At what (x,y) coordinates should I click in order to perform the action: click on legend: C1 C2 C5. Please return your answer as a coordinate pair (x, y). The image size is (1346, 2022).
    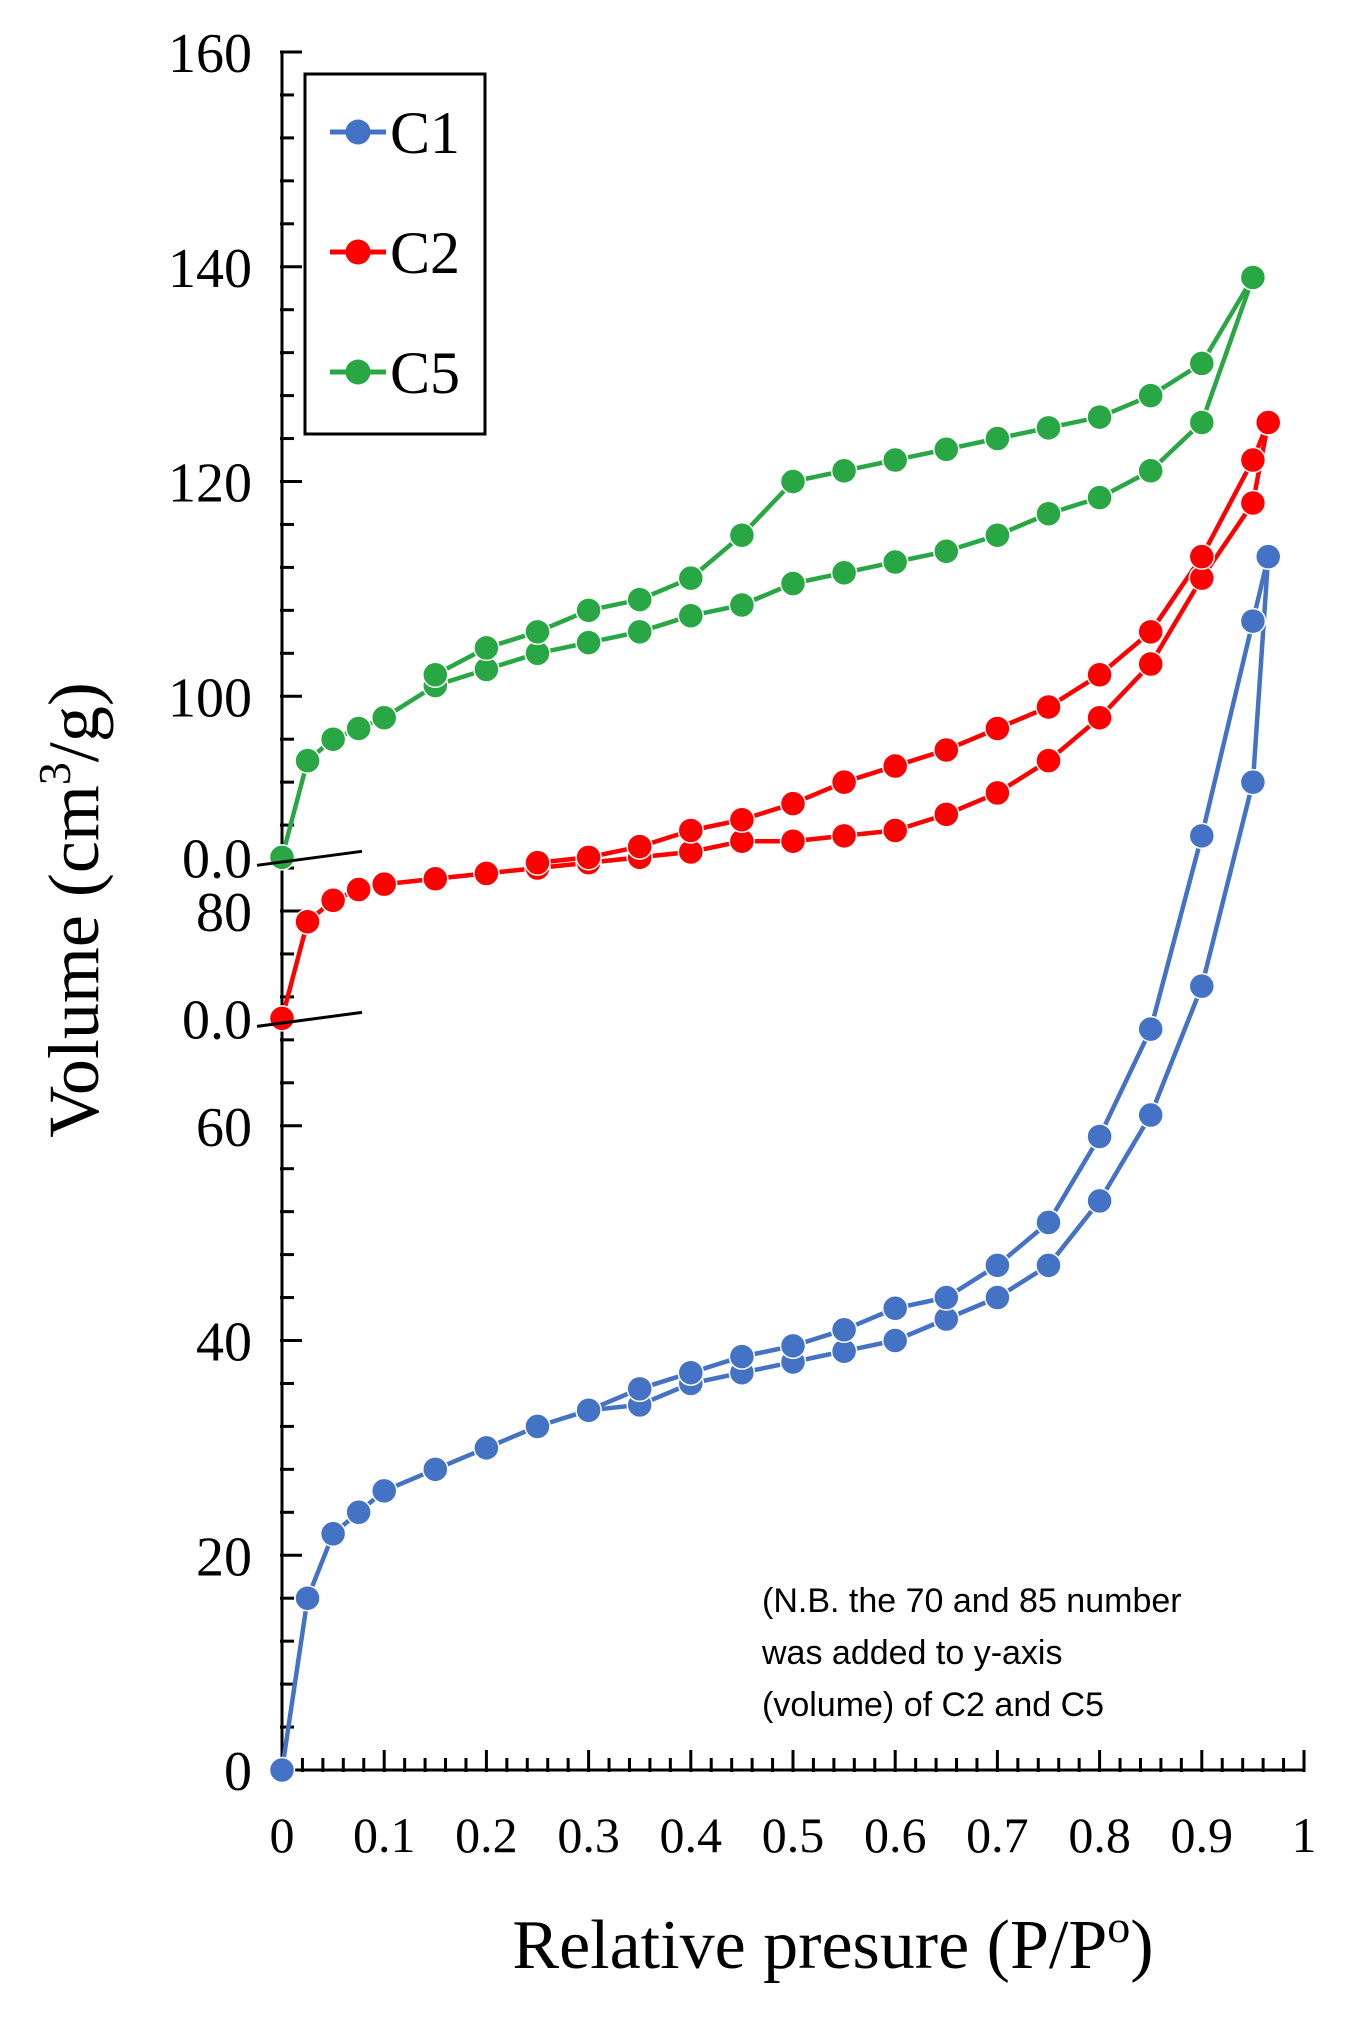
    Looking at the image, I should click on (395, 254).